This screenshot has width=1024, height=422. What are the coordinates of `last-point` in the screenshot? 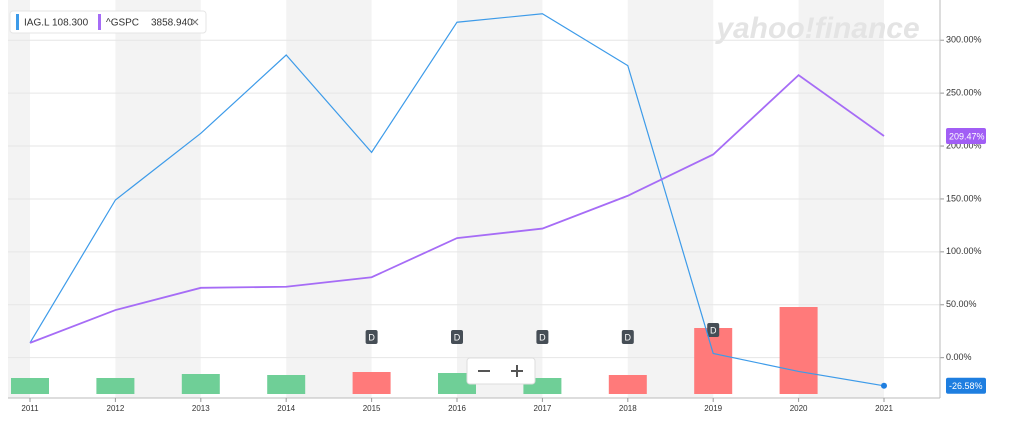 It's located at (884, 385).